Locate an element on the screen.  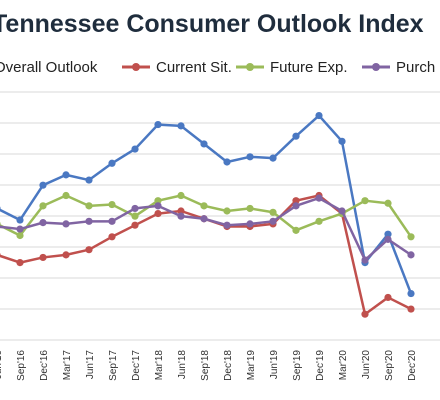
x-tick-label: Dec'17 is located at coordinates (136, 365).